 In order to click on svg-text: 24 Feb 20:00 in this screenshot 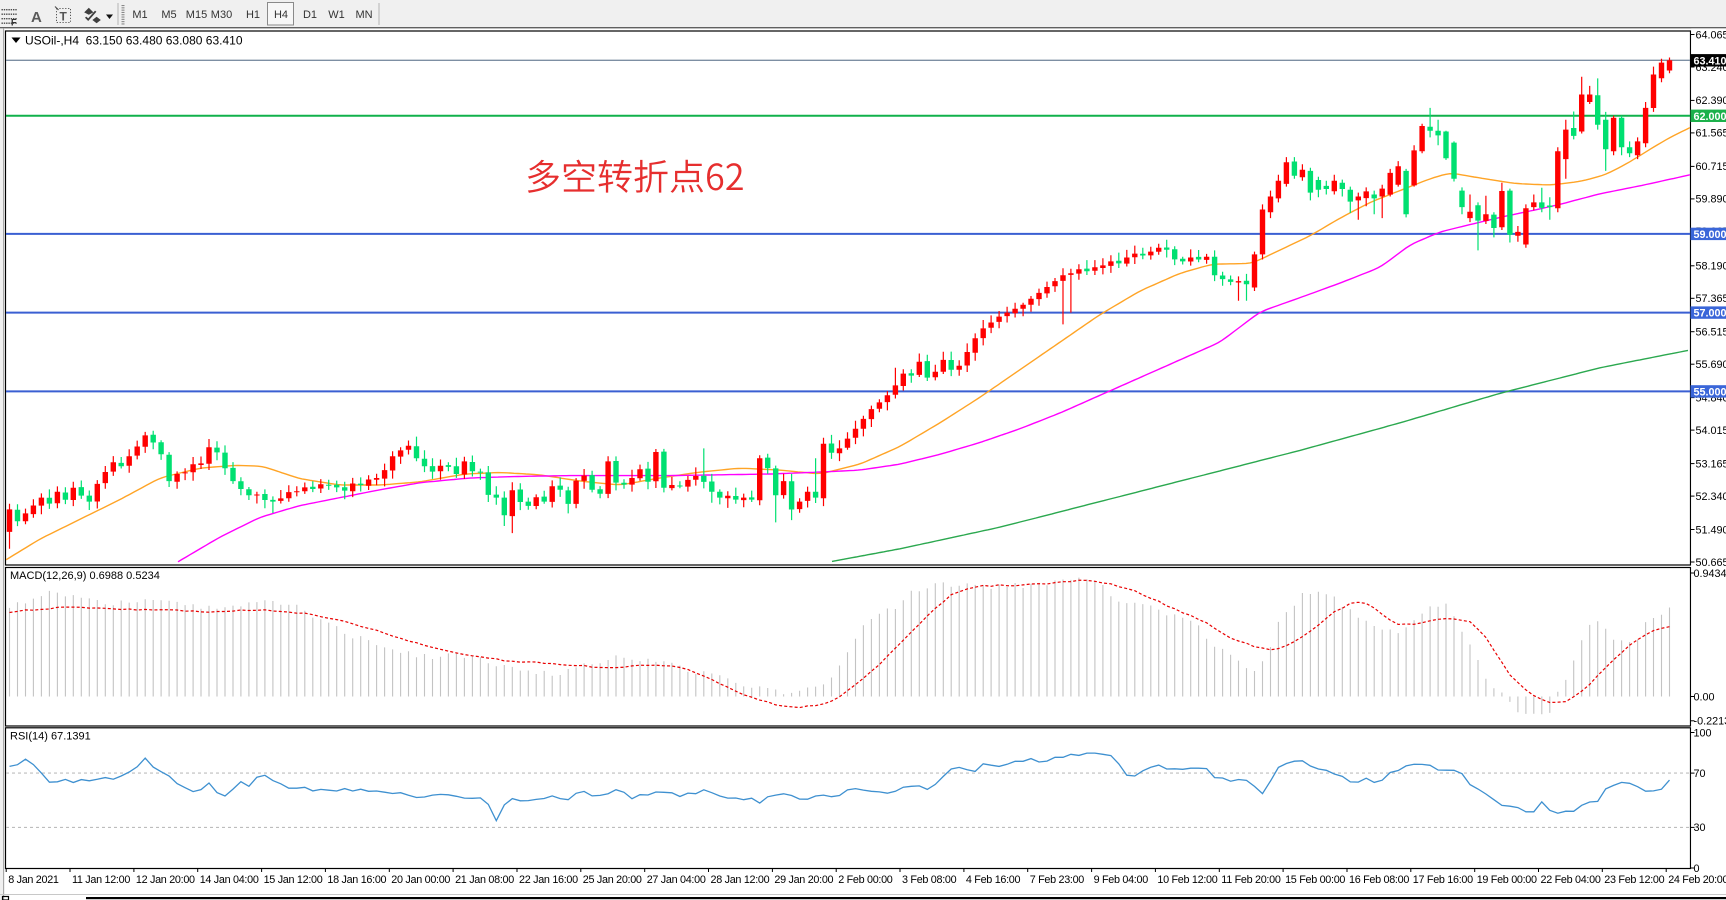, I will do `click(1697, 880)`.